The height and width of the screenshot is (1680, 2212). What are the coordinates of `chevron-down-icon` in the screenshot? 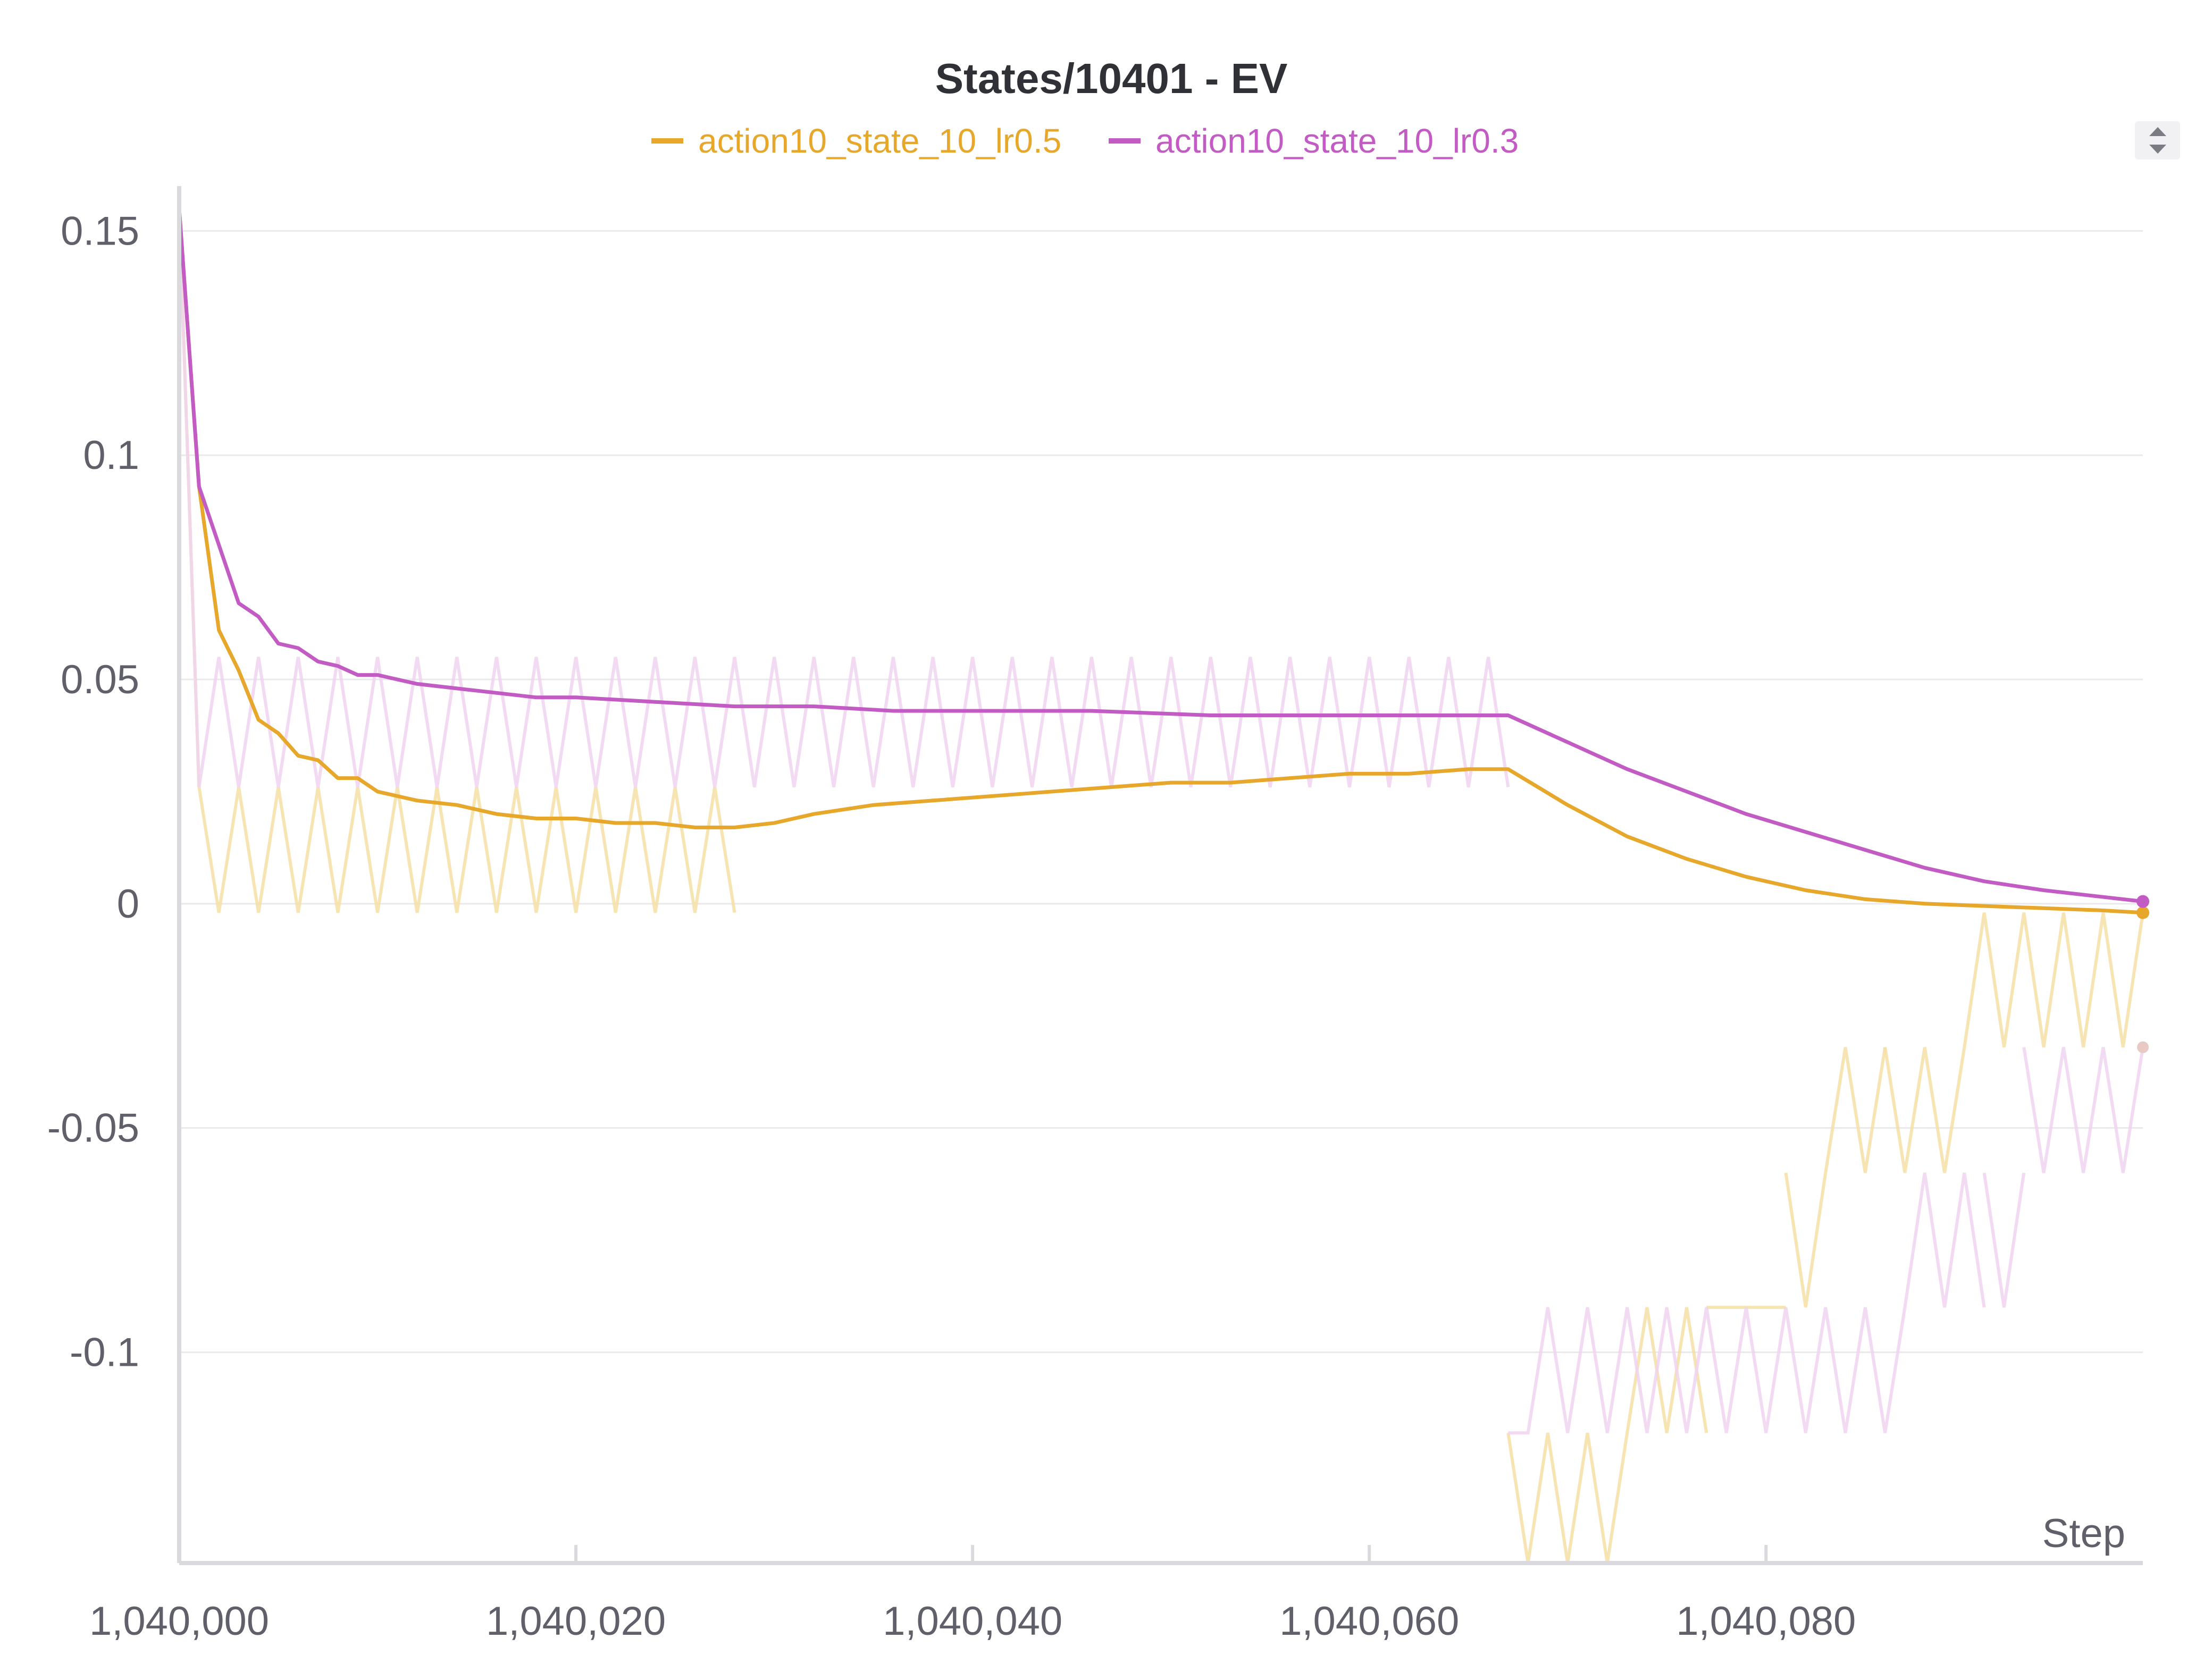 It's located at (2157, 149).